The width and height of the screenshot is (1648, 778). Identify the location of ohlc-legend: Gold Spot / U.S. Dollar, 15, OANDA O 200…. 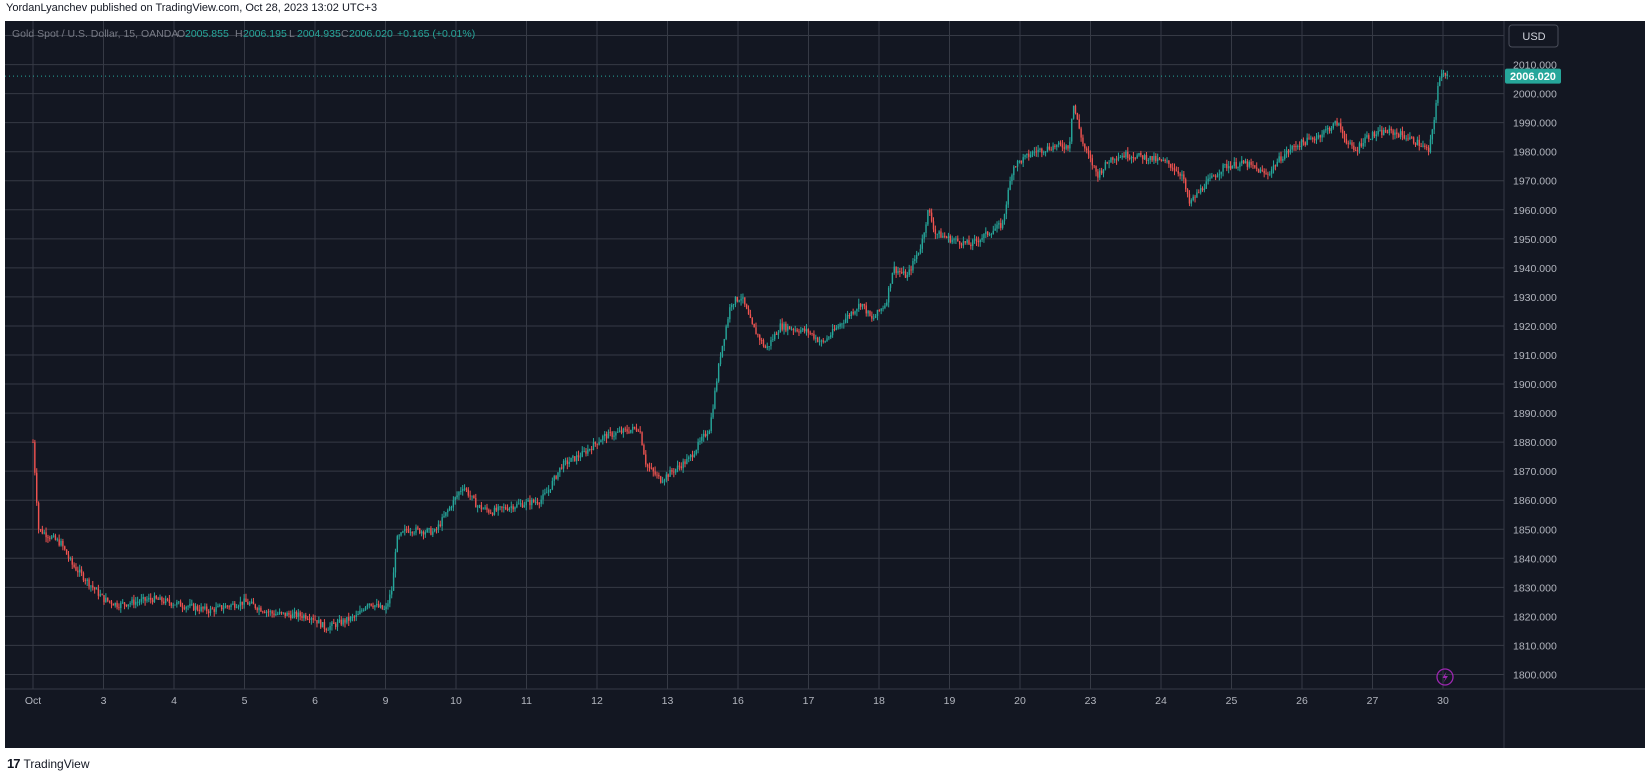
(243, 34).